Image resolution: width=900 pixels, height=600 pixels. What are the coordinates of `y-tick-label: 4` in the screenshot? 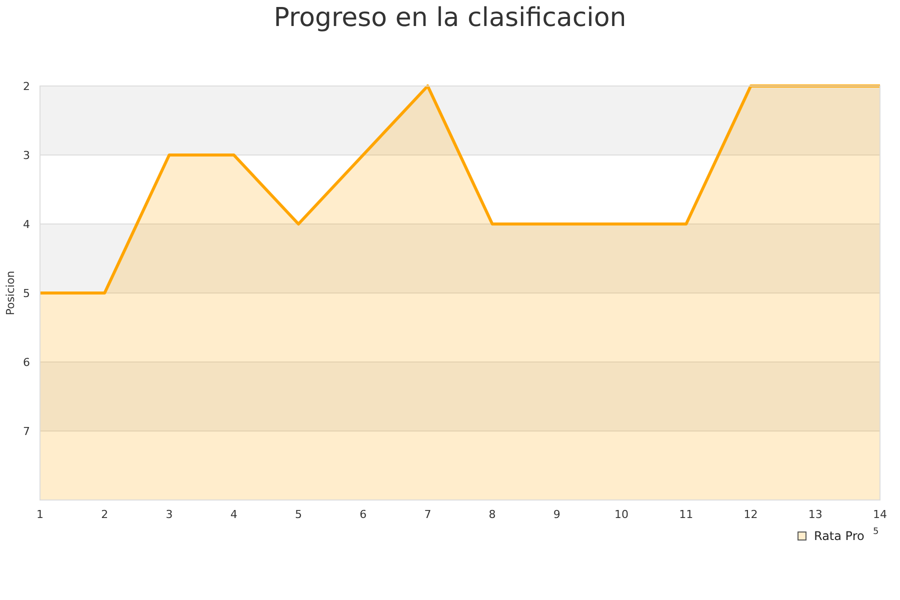 It's located at (26, 224).